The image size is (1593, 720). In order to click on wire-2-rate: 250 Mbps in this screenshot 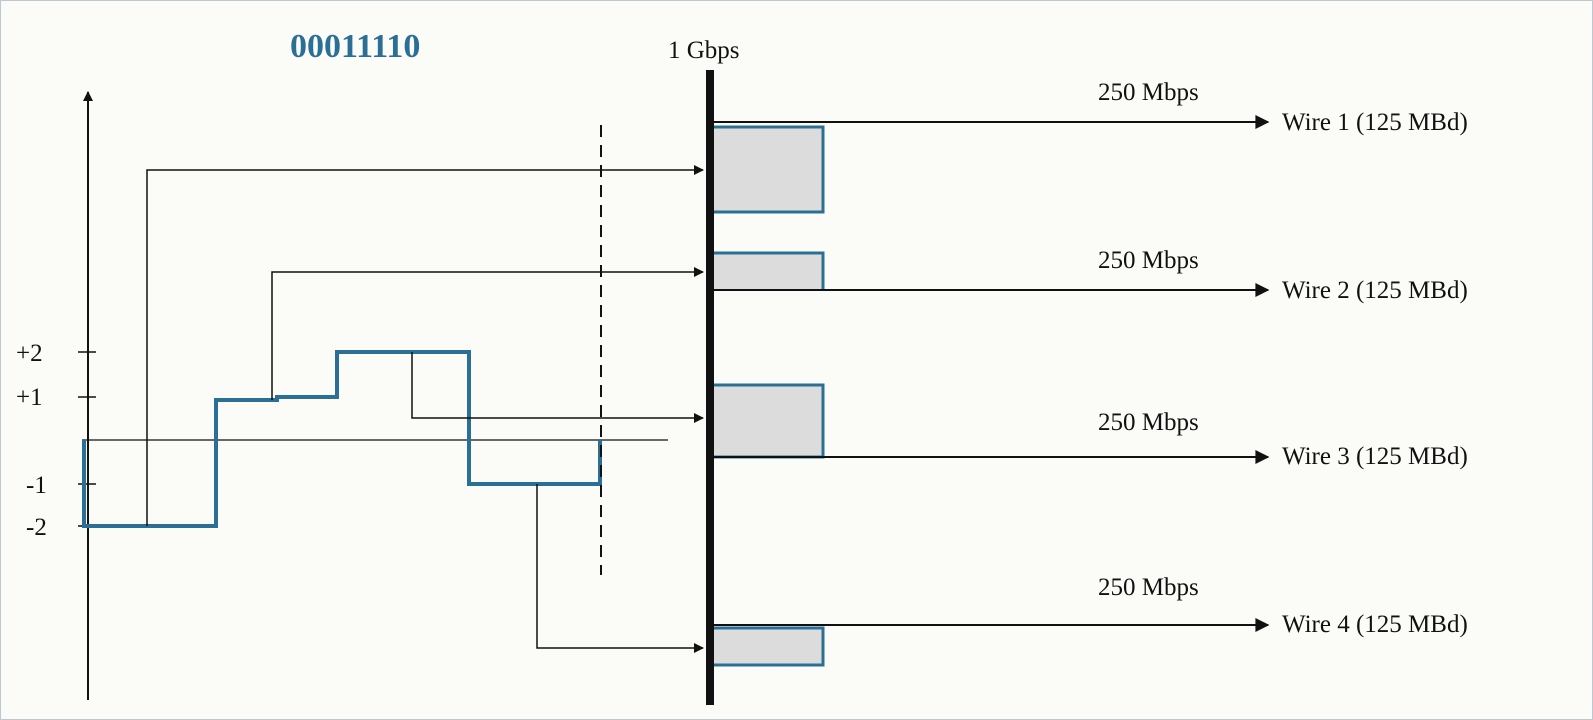, I will do `click(1148, 260)`.